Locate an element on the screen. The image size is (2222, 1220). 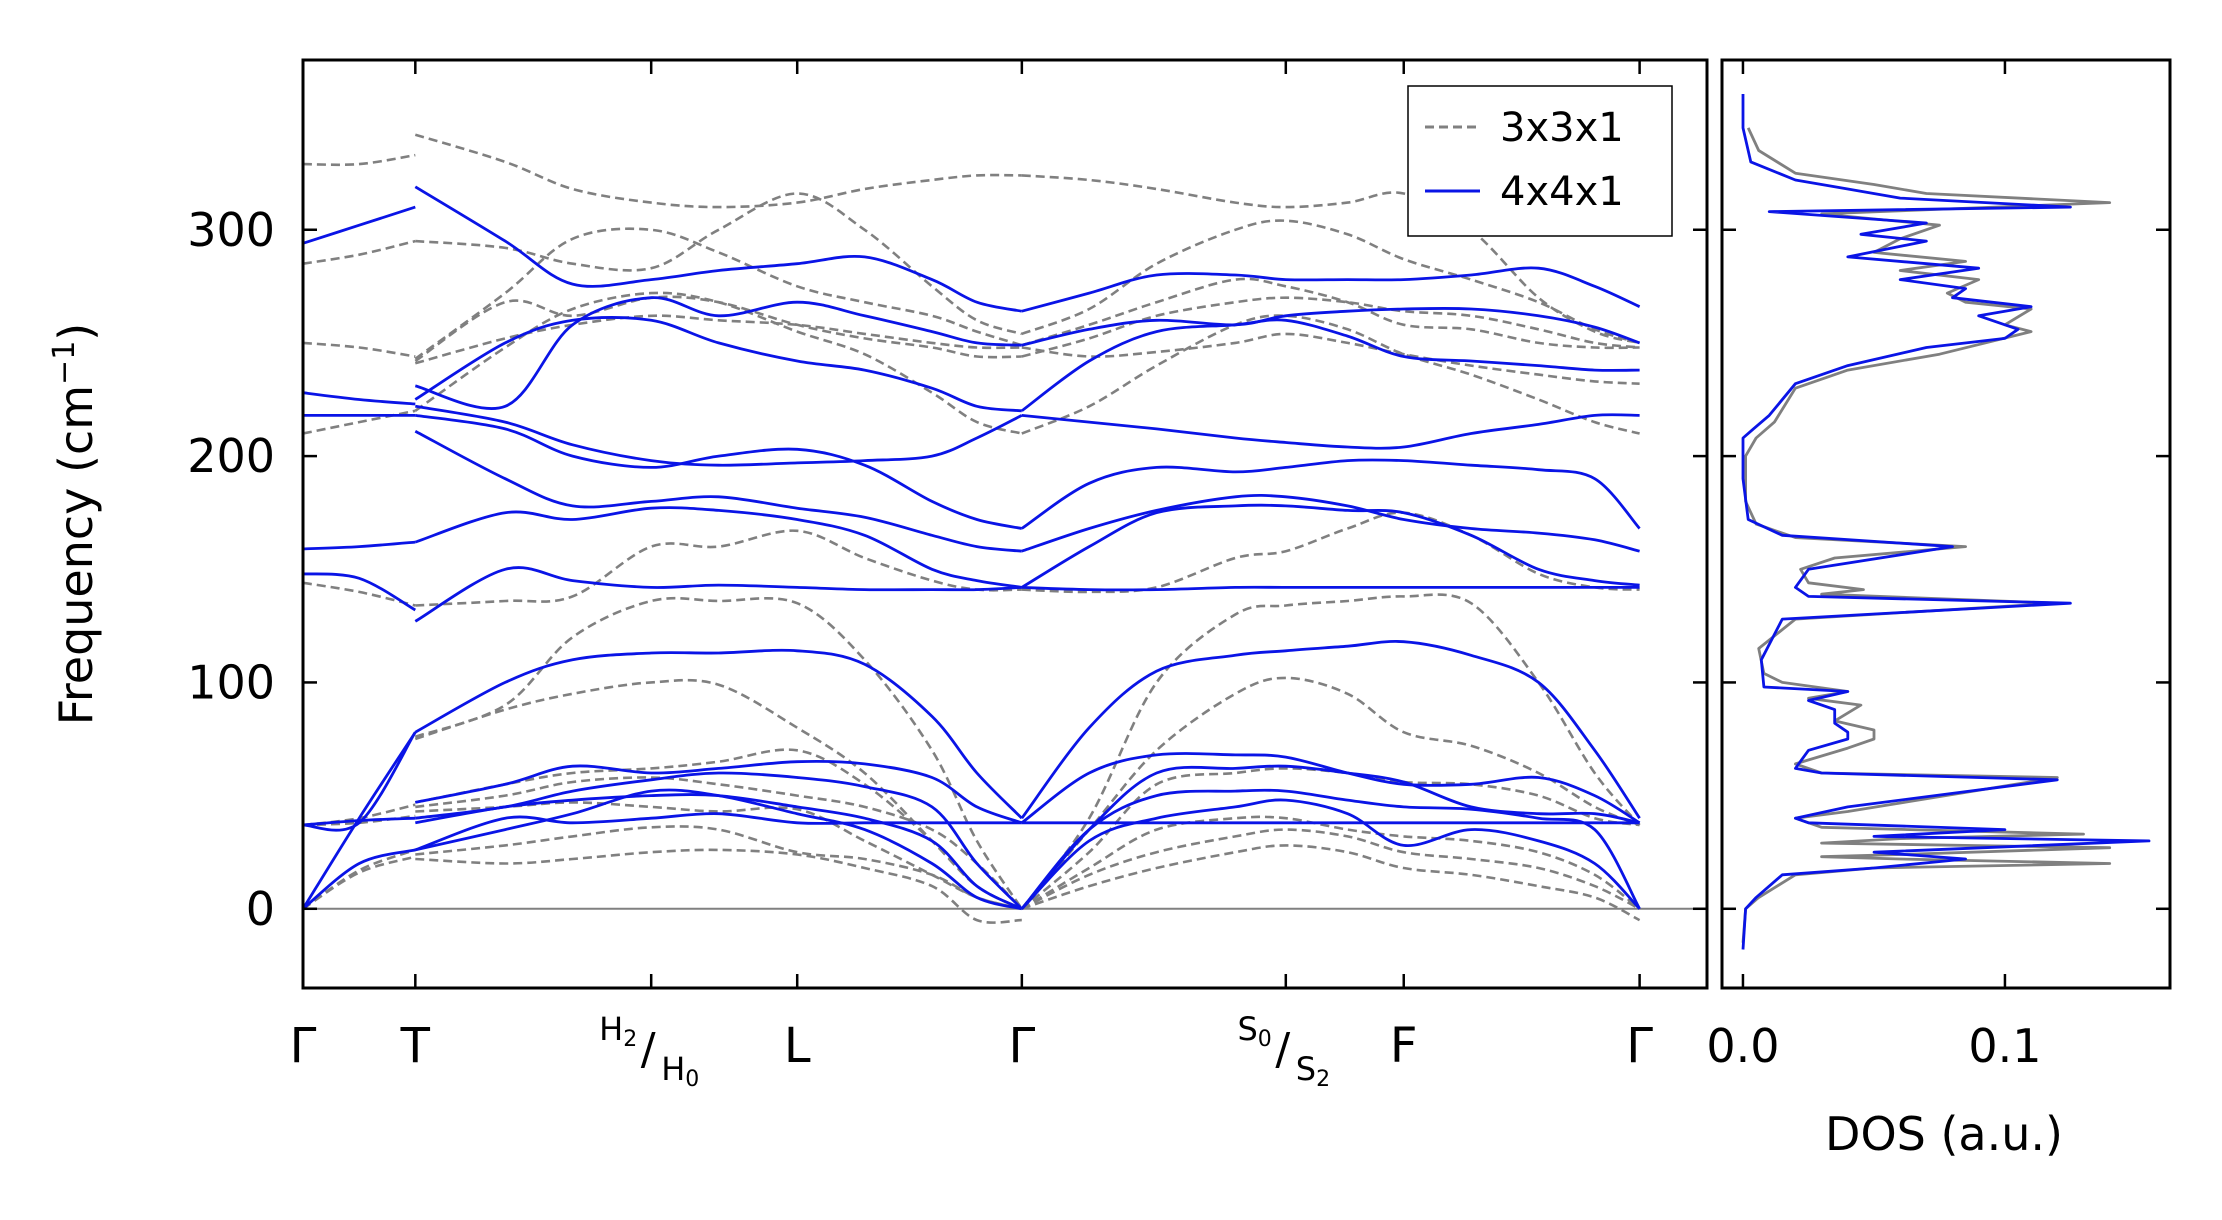
band-line-4x4x1-seg2-band12 is located at coordinates (1330, 854).